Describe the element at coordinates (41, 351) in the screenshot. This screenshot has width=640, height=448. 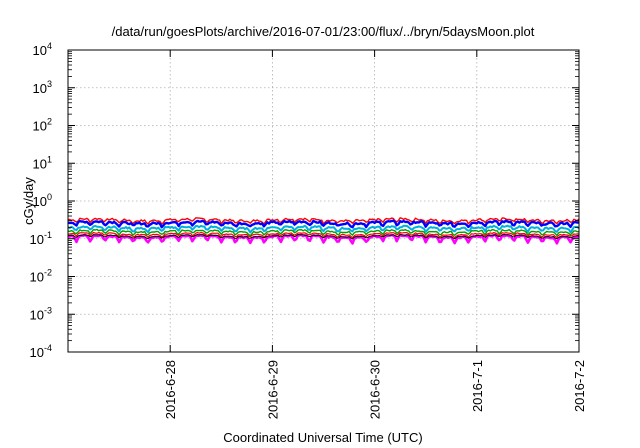
I see `y-tick-label: 10⁻⁴` at that location.